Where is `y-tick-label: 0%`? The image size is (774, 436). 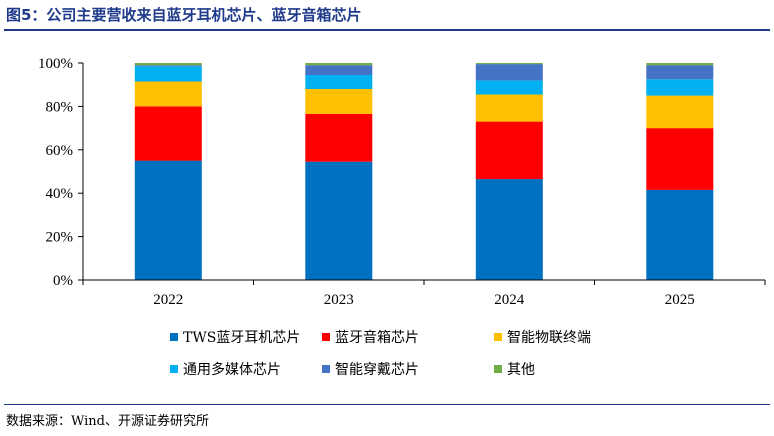
y-tick-label: 0% is located at coordinates (63, 281).